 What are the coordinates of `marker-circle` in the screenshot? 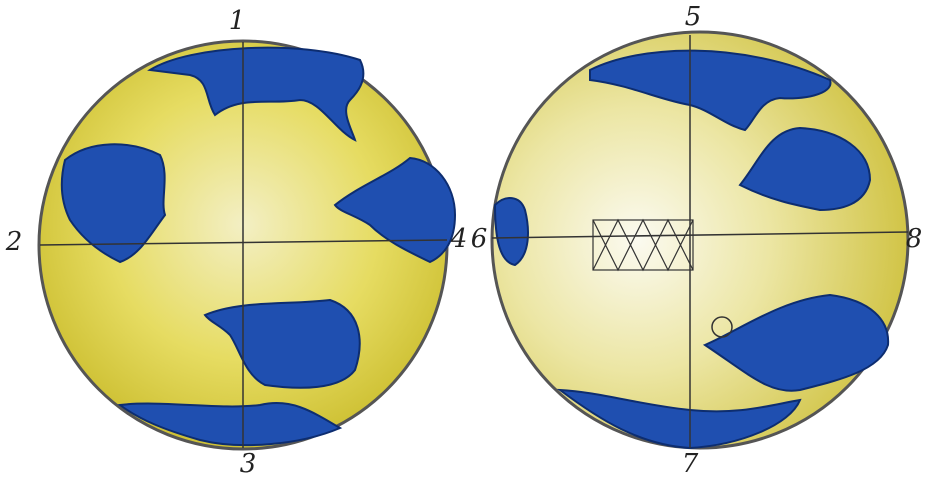 It's located at (722, 327).